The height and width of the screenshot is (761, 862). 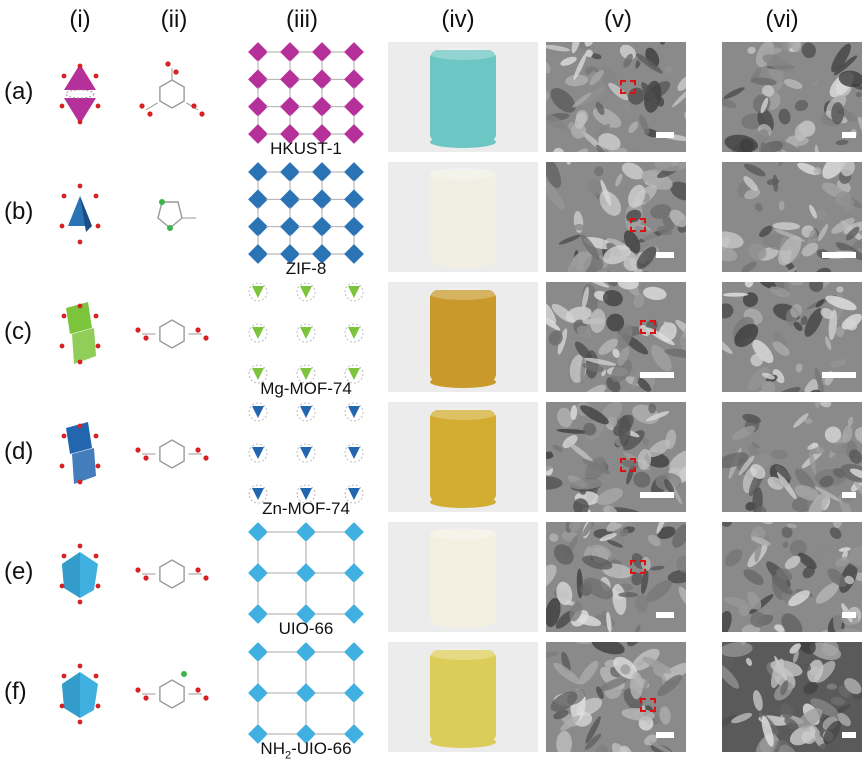 I want to click on mof-name: UIO-66, so click(x=306, y=629).